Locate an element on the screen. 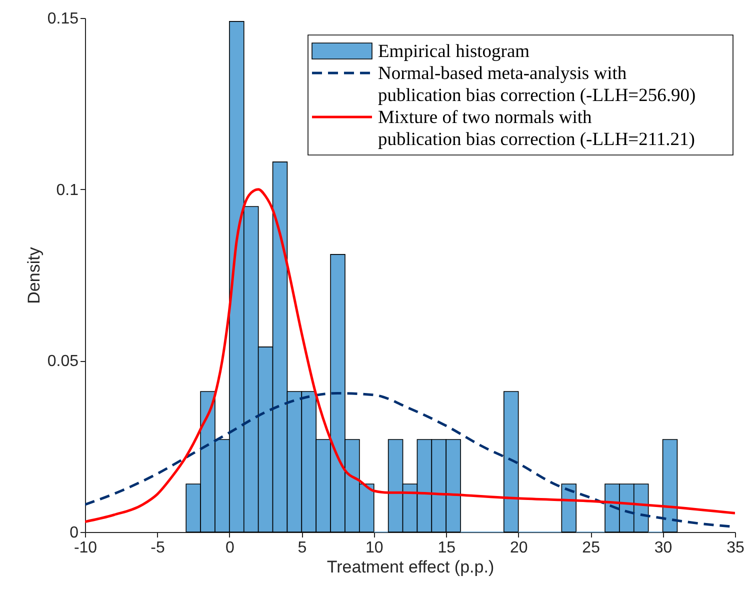  x-tick-label: 5 is located at coordinates (302, 548).